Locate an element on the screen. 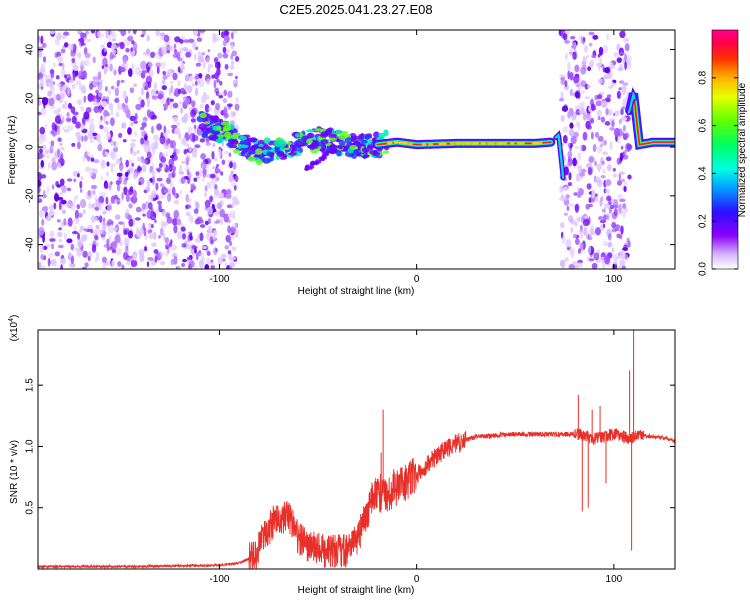 This screenshot has width=750, height=605. snr-y-tick-label: 0.5 is located at coordinates (30, 507).